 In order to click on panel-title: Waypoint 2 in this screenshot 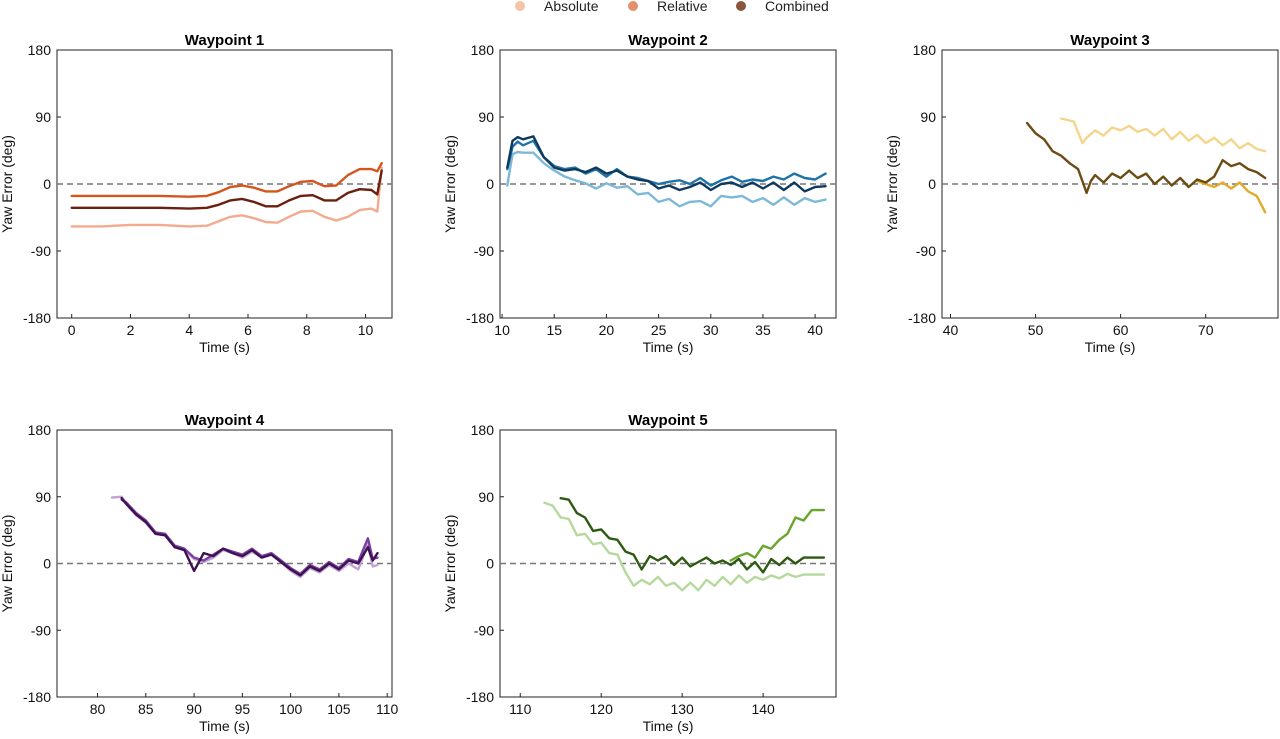, I will do `click(667, 40)`.